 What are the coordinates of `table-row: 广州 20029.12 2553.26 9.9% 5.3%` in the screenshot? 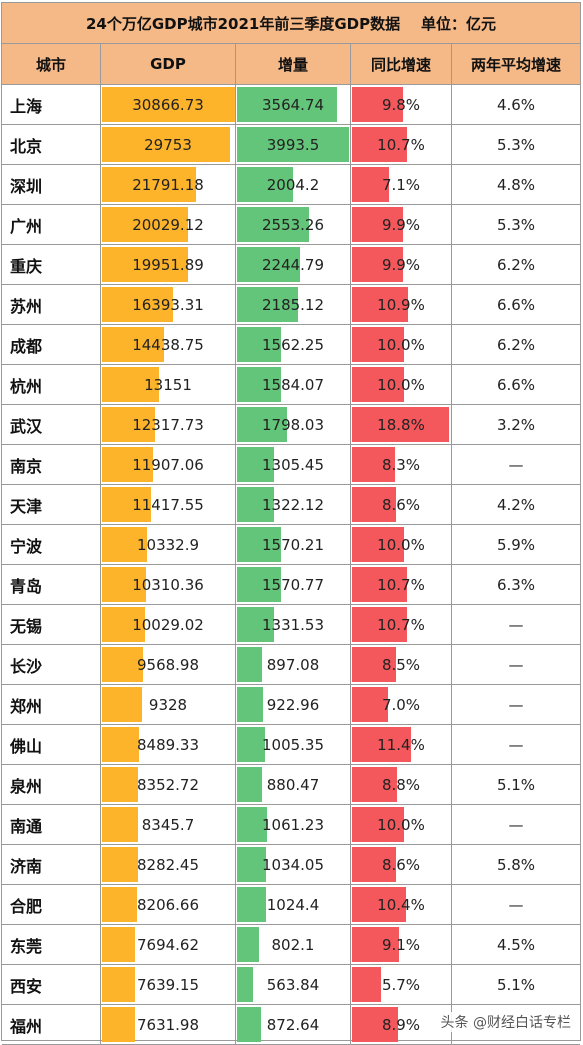 It's located at (291, 225).